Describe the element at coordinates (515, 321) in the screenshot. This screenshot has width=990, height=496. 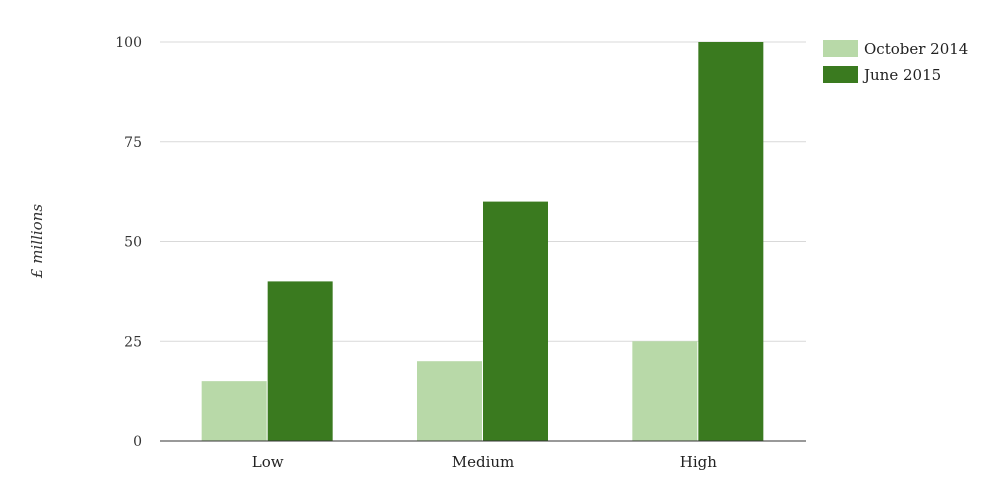
I see `bar-june-2015-medium` at that location.